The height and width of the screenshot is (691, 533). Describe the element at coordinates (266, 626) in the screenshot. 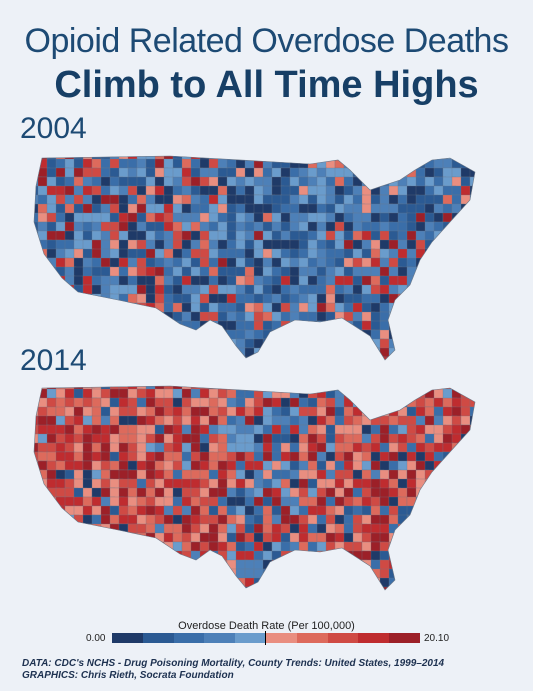

I see `legend-title: Overdose Death Rate (Per 100,000)` at that location.